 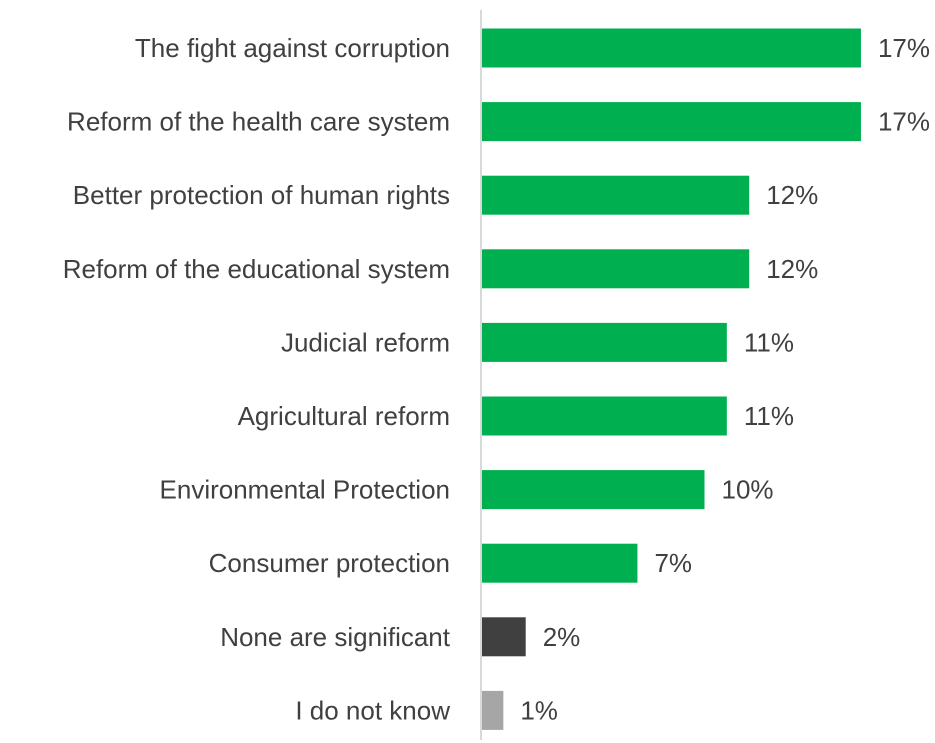 I want to click on category-label: Reform of the educational system, so click(x=256, y=269).